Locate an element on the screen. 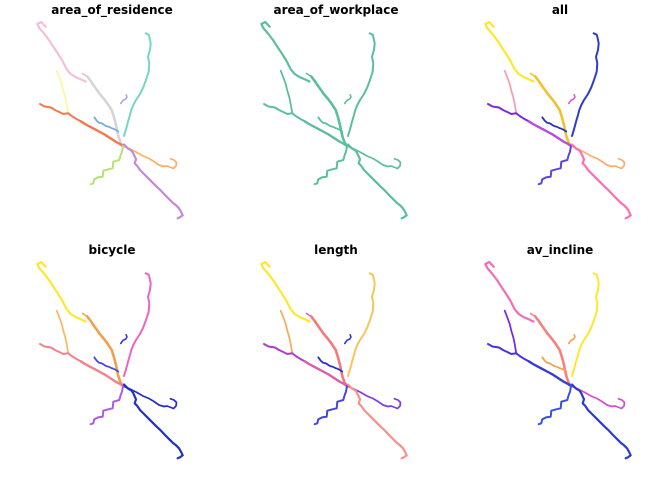 This screenshot has height=480, width=672. panel-title: all is located at coordinates (560, 10).